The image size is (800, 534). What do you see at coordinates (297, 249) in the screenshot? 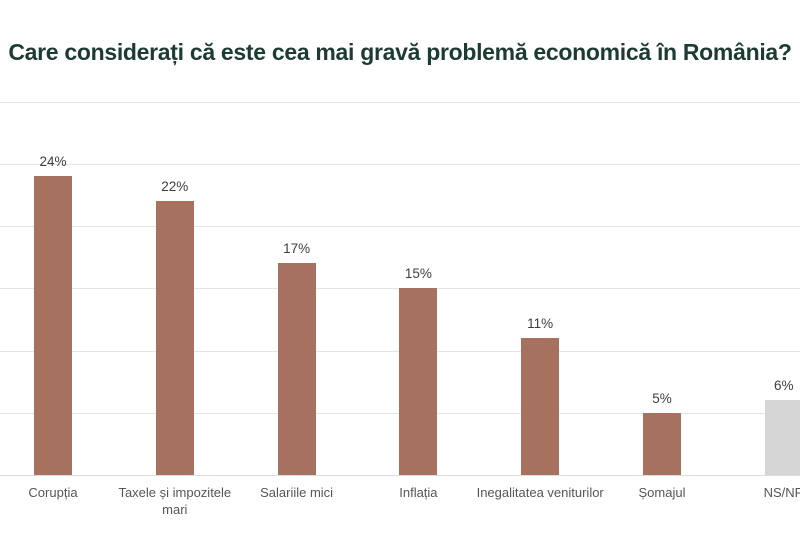
I see `bar-value-label-3: 17%` at bounding box center [297, 249].